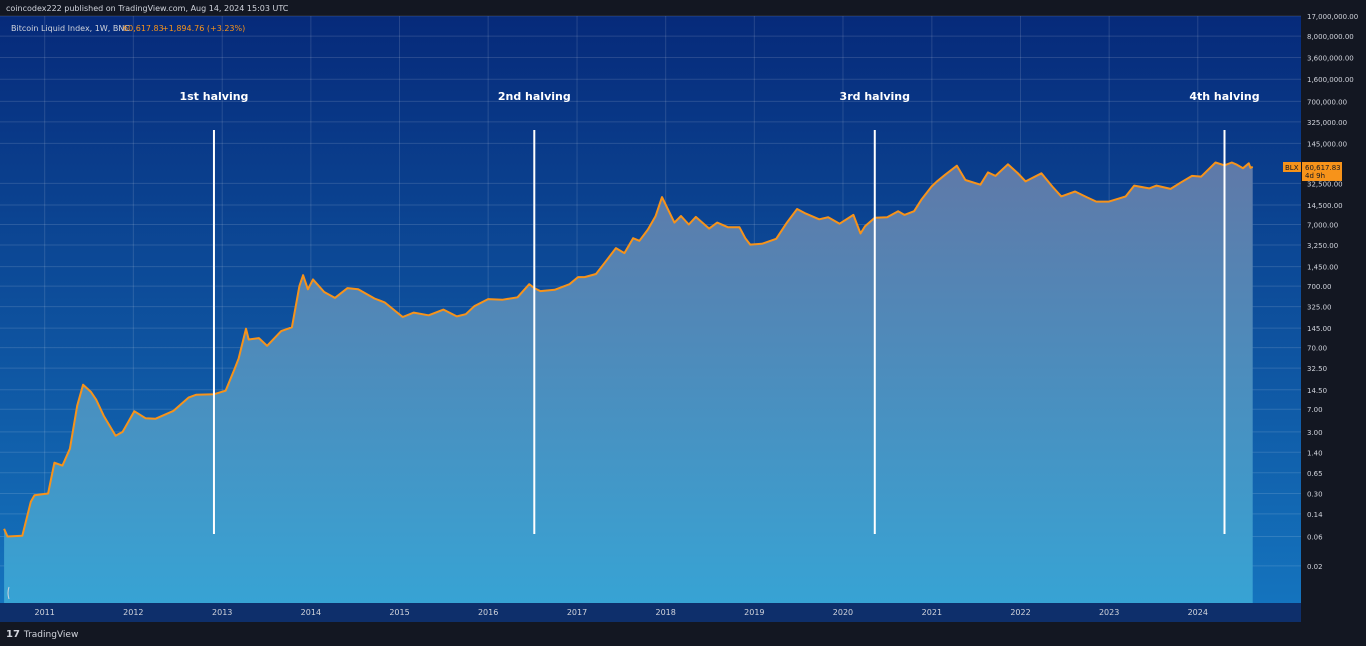 This screenshot has width=1366, height=646. What do you see at coordinates (1317, 391) in the screenshot?
I see `y-tick-label: 14.50` at bounding box center [1317, 391].